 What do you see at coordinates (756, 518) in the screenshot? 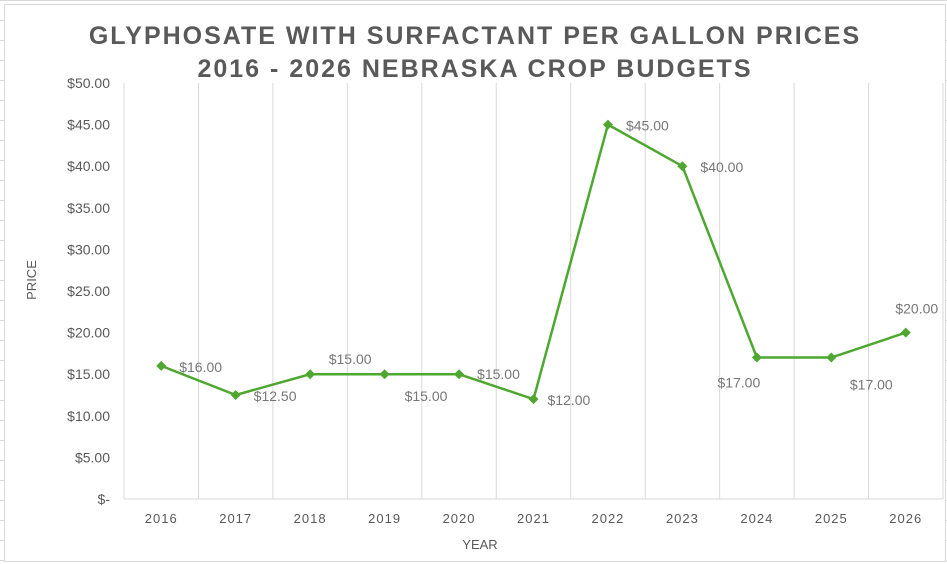
I see `x-tick-label: 2024` at bounding box center [756, 518].